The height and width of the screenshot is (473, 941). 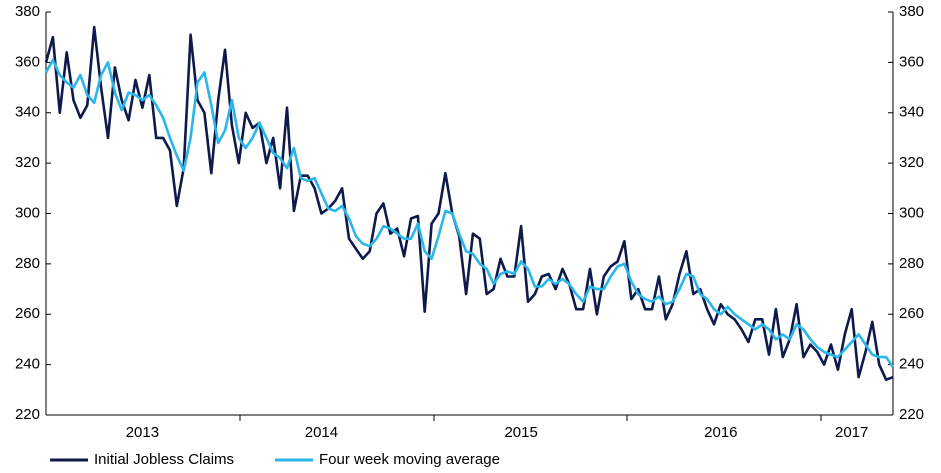 What do you see at coordinates (911, 162) in the screenshot?
I see `y2-tick-label: 320` at bounding box center [911, 162].